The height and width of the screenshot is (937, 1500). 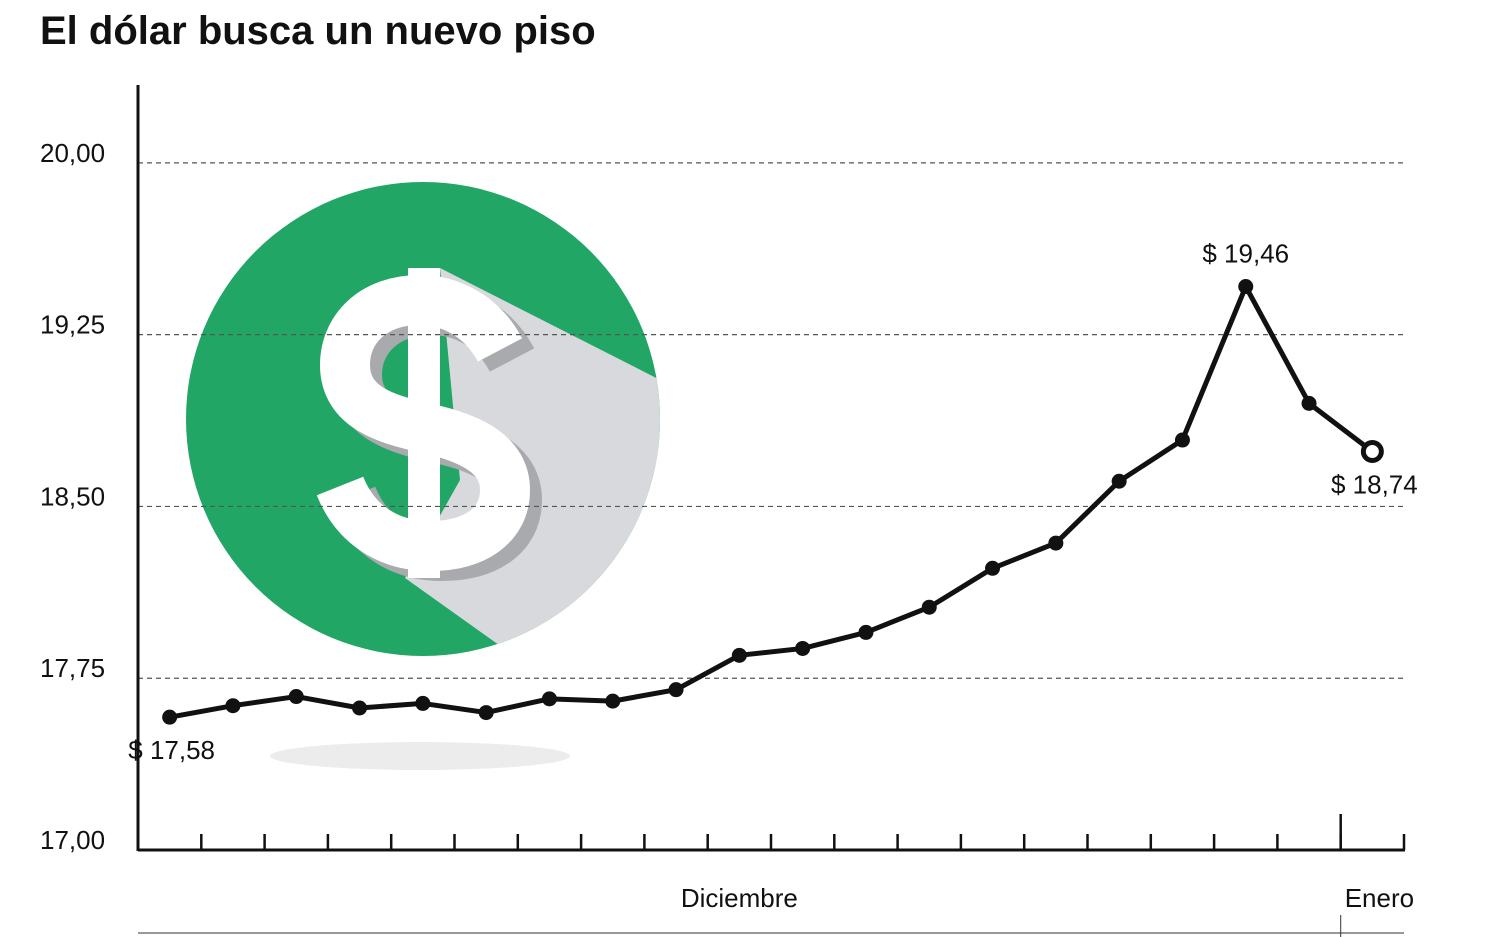 I want to click on value-label: $ 18,74, so click(x=1374, y=484).